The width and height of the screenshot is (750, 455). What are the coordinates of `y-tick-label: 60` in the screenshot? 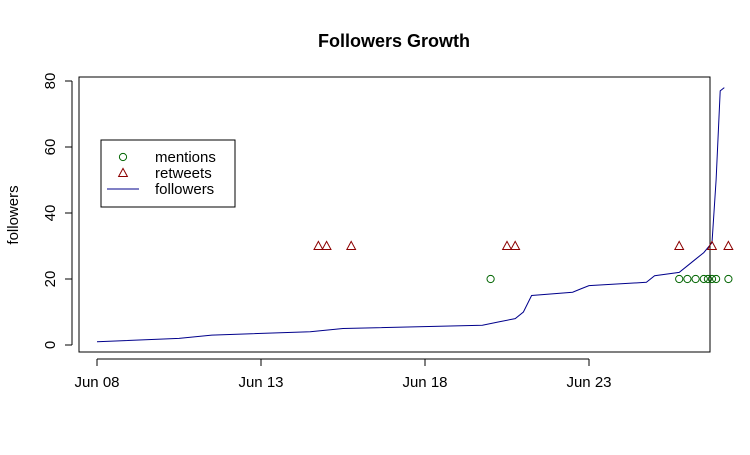 It's located at (50, 147).